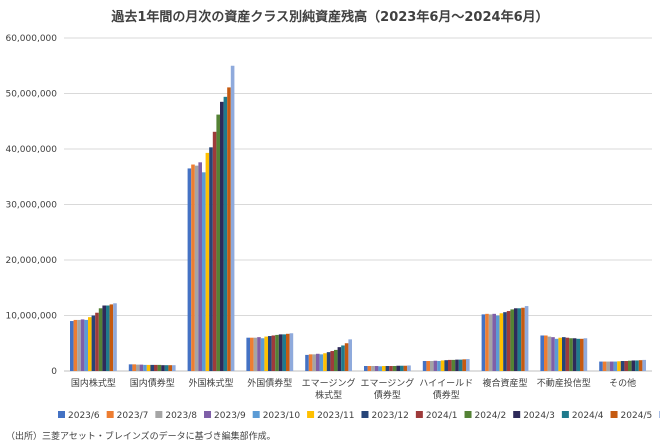 The width and height of the screenshot is (660, 448). Describe the element at coordinates (282, 416) in the screenshot. I see `legend-label: 2023/10` at that location.